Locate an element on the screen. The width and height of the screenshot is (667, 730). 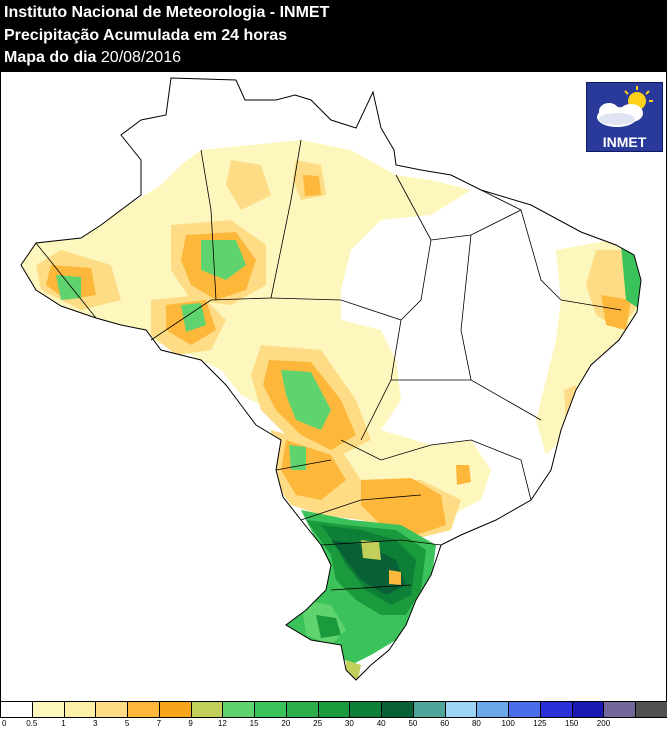
logo-label: INMET is located at coordinates (624, 142).